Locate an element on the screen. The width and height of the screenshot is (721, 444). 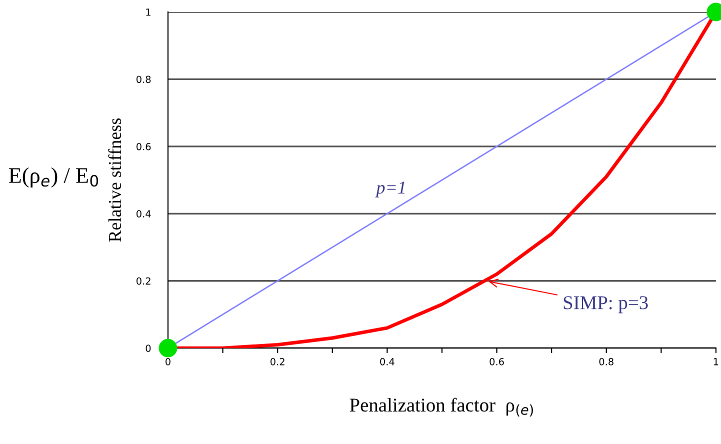
x-tick-label: 0.8 is located at coordinates (606, 362).